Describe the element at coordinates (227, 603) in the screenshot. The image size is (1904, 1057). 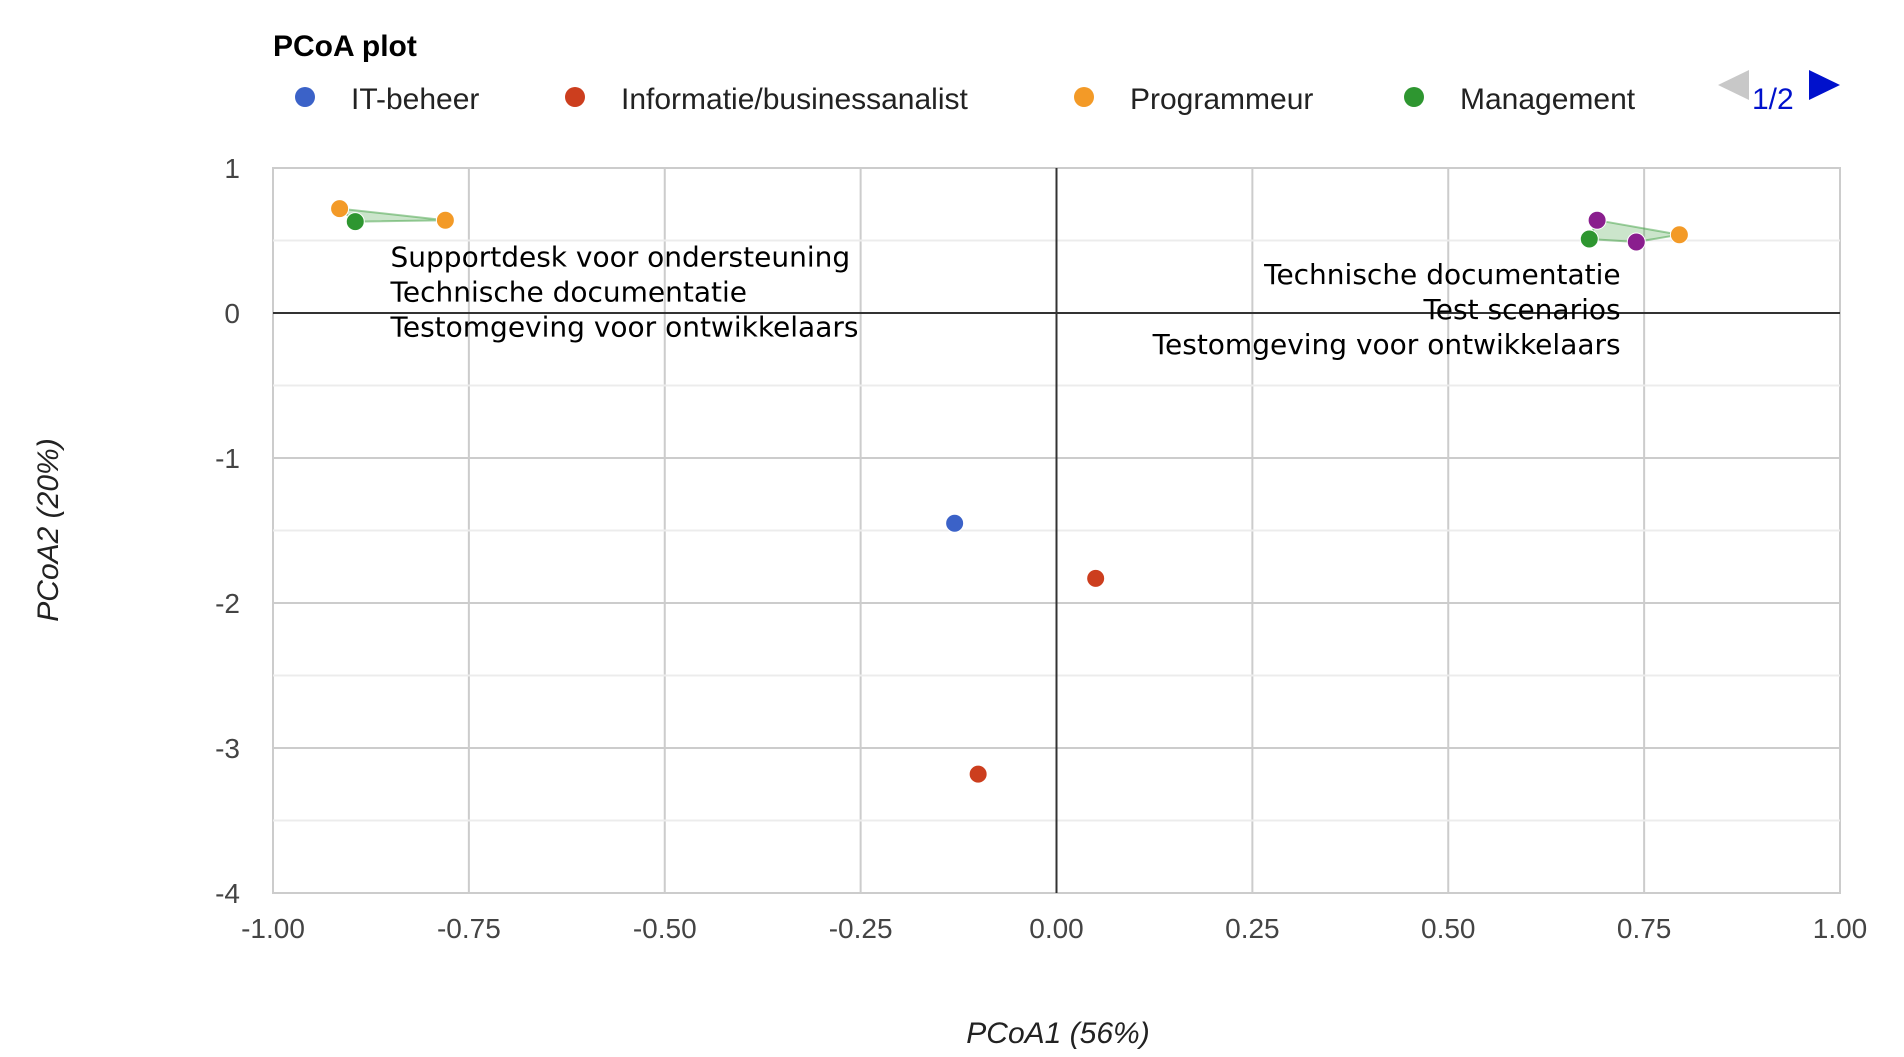
I see `y-tick-label: -2` at that location.